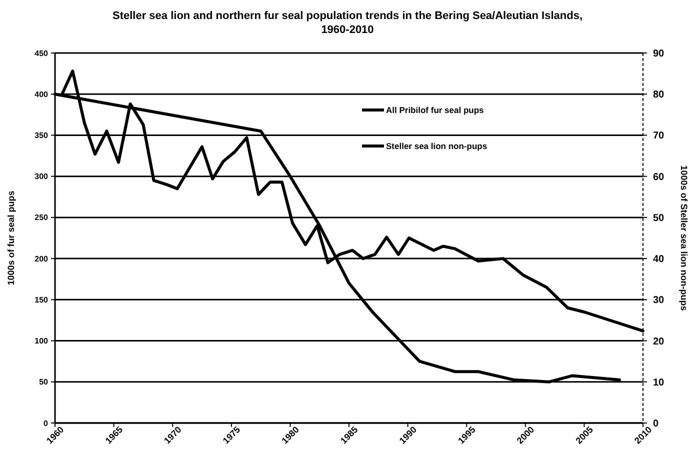 The image size is (695, 452). What do you see at coordinates (41, 341) in the screenshot?
I see `y-tick-label: 100` at bounding box center [41, 341].